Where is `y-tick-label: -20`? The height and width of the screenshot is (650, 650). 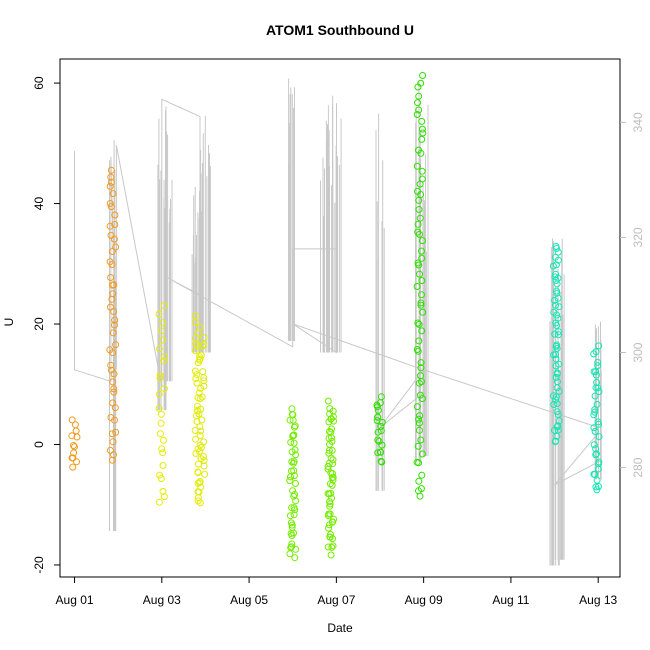
y-tick-label: -20 is located at coordinates (39, 565).